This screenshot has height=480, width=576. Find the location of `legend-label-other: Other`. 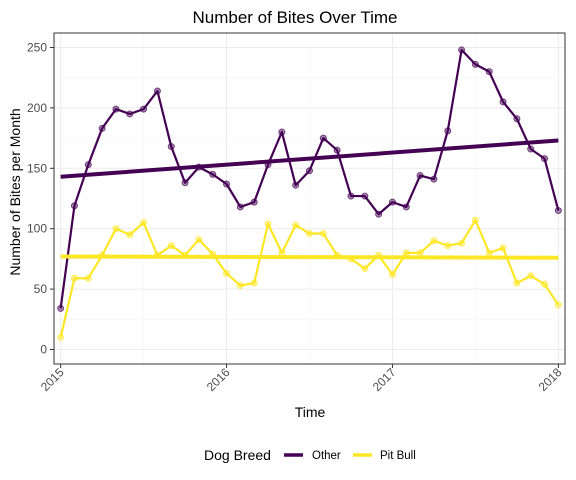

legend-label-other: Other is located at coordinates (326, 456).